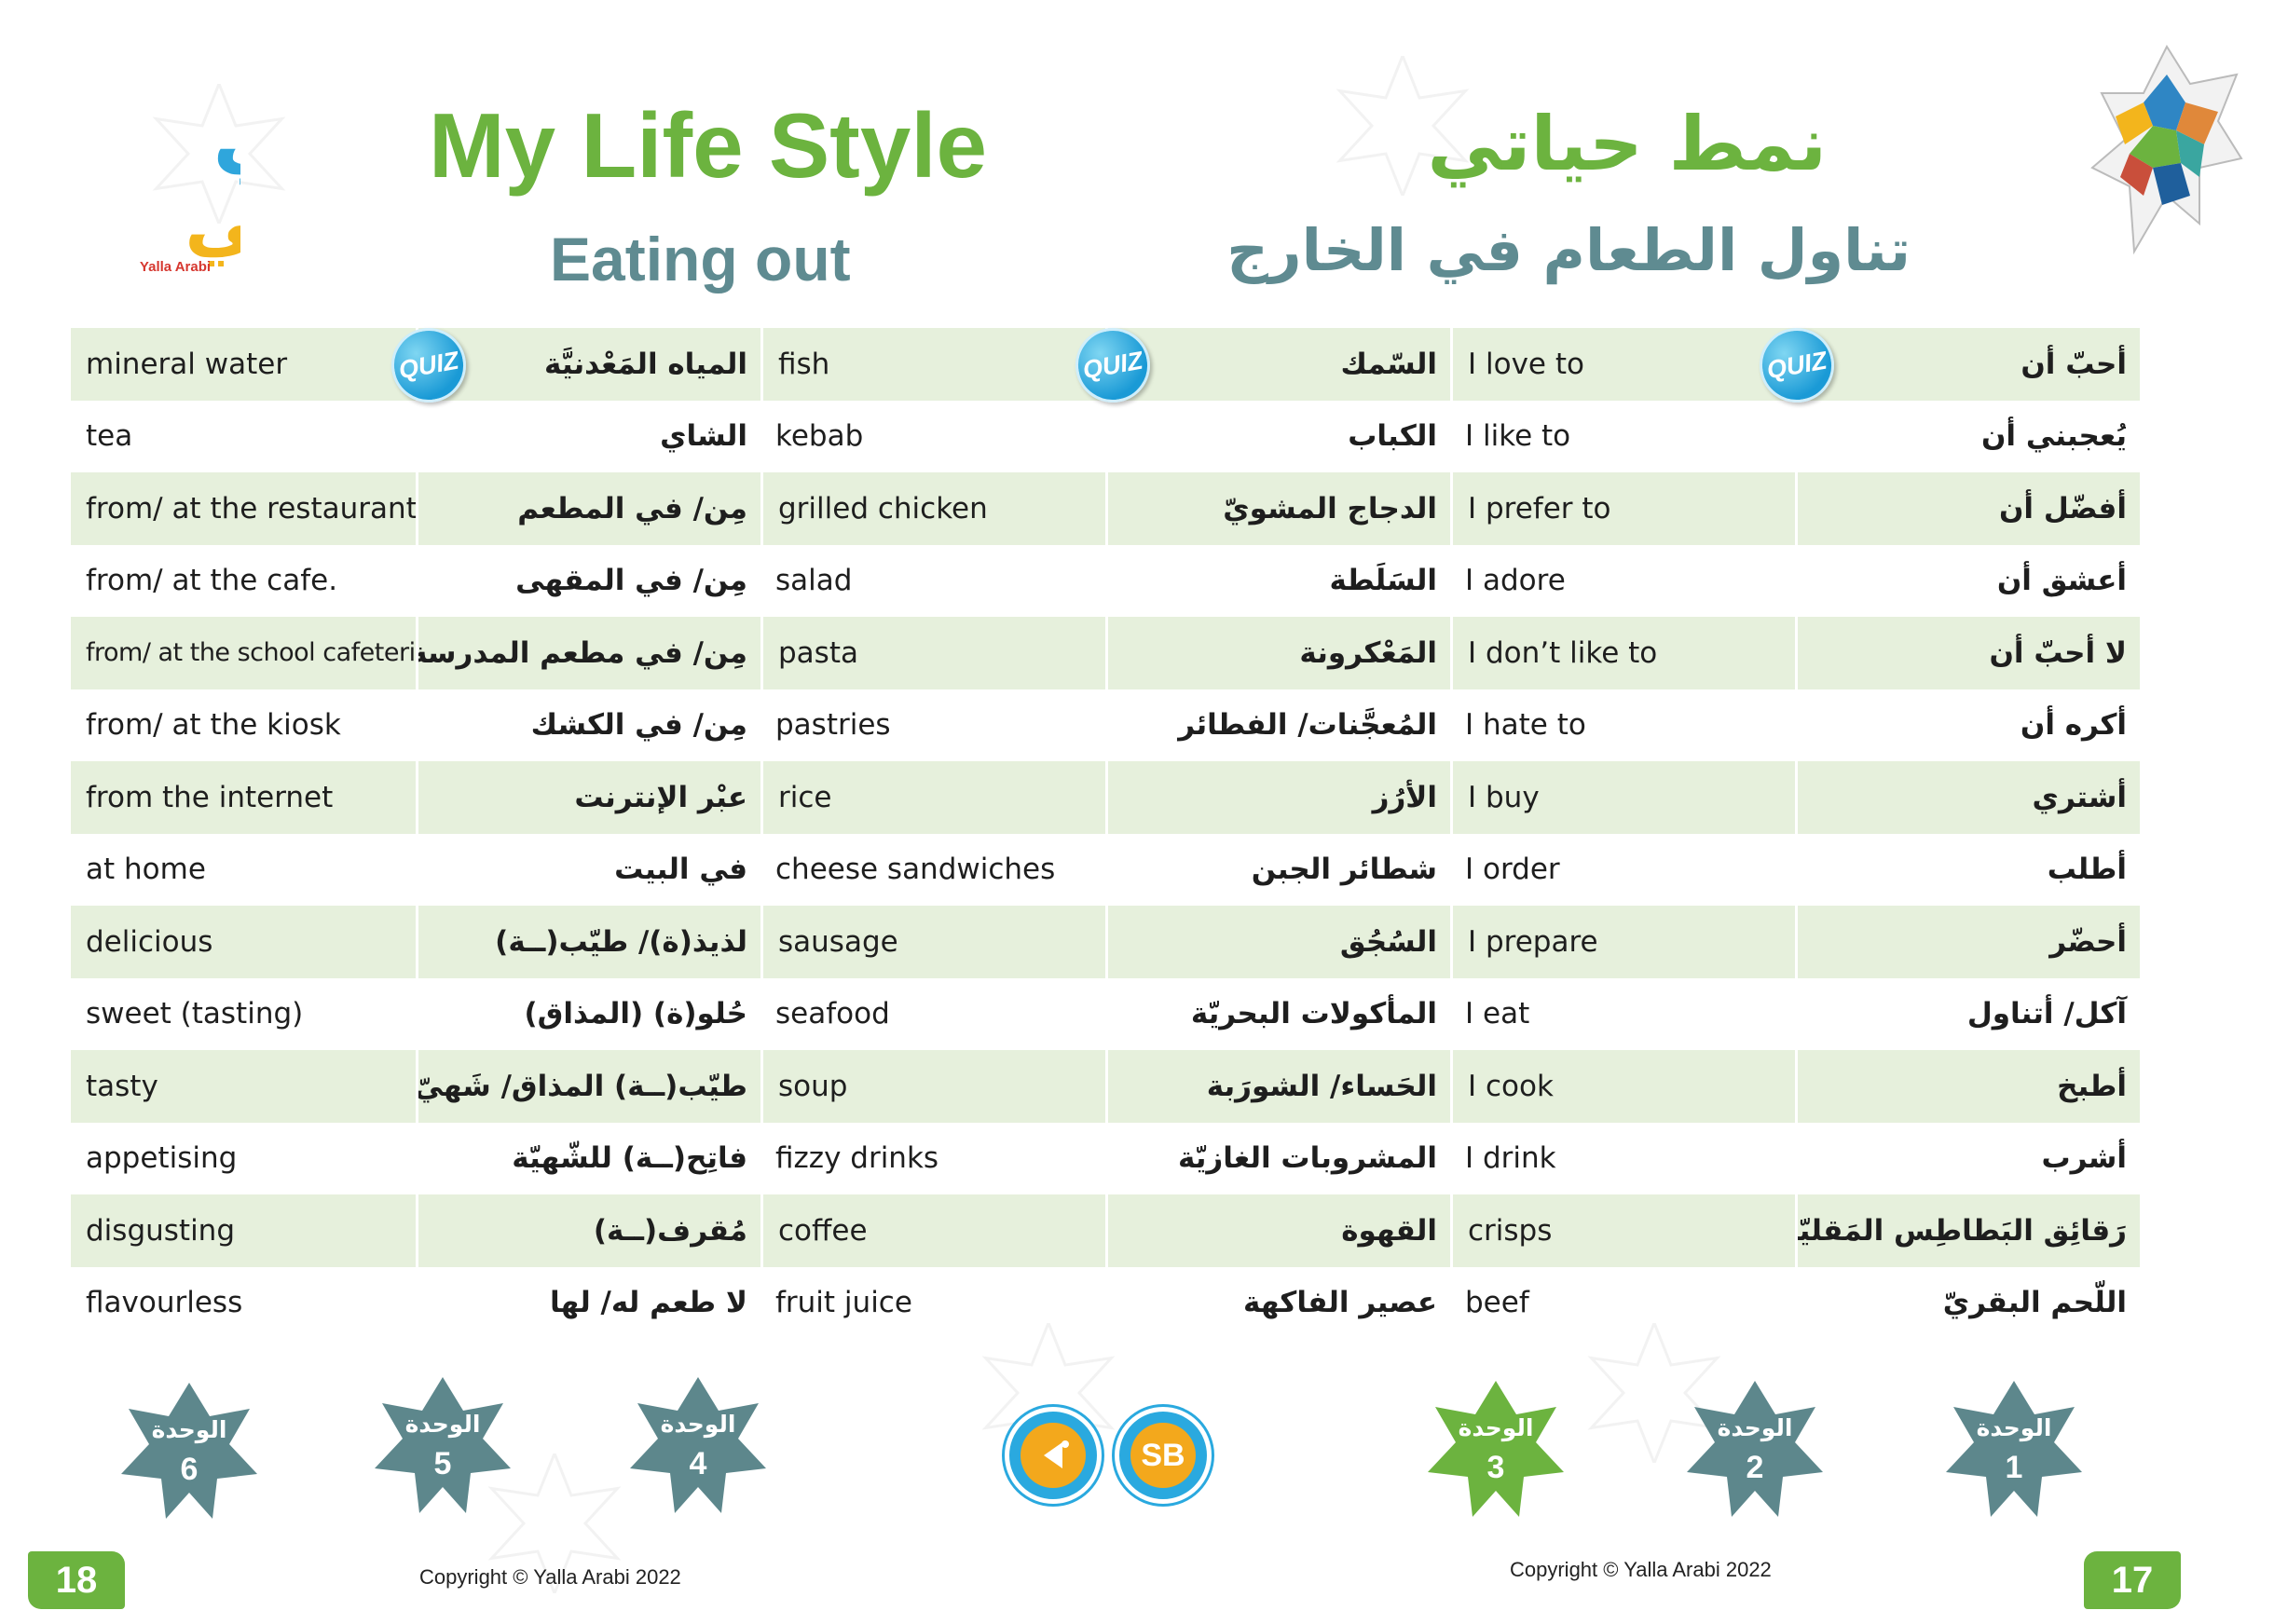 The width and height of the screenshot is (2274, 1624). I want to click on yalla-arabi-logo: يلا عربي عربي Yalla Arabi, so click(299, 176).